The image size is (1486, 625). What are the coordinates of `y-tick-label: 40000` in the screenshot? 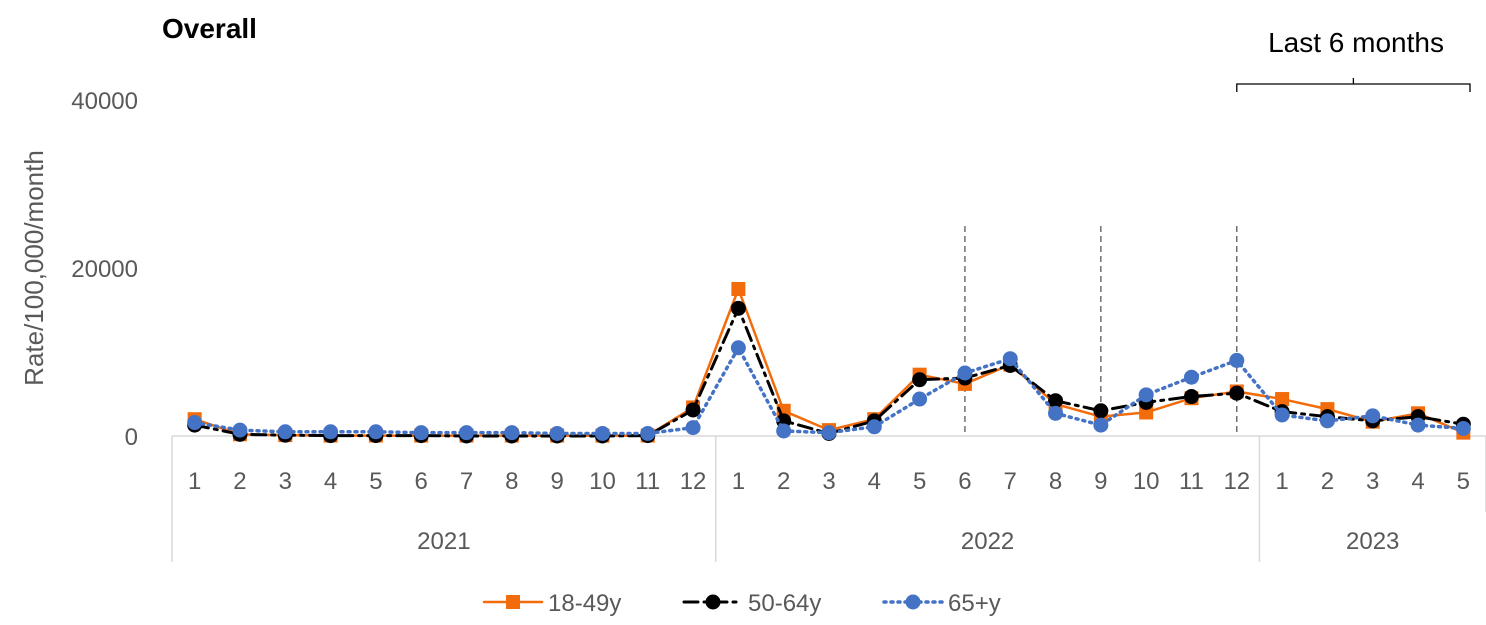 It's located at (104, 101).